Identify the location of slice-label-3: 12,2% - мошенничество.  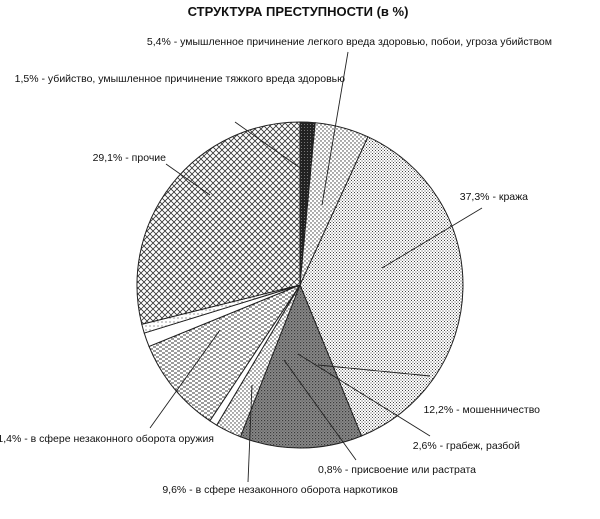
(481, 410).